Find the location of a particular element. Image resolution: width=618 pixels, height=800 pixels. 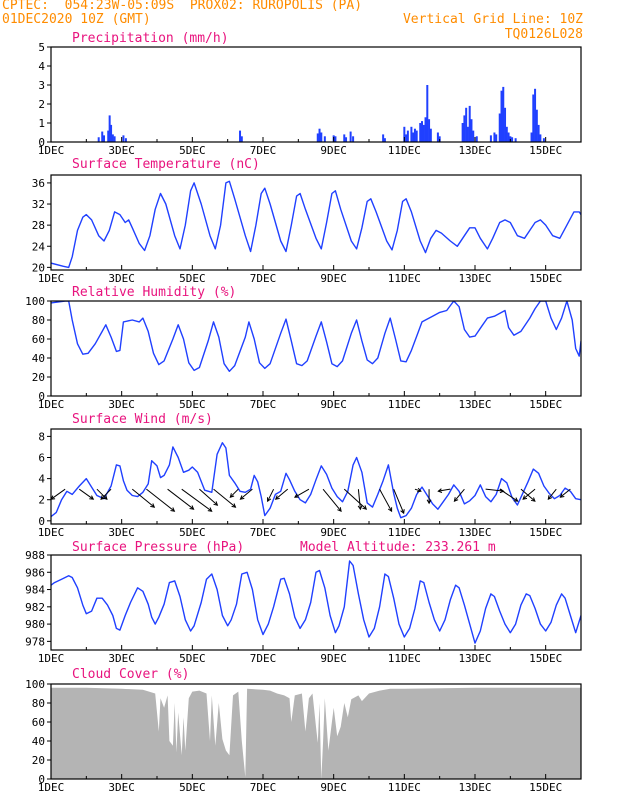

temperature-x-tick-label: 7DEC is located at coordinates (263, 278).